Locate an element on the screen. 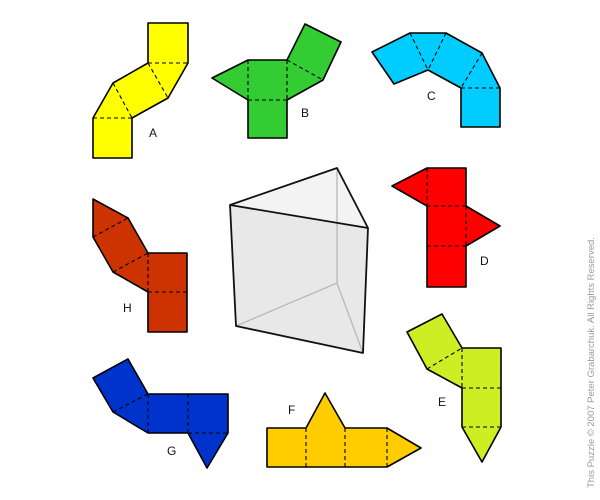 This screenshot has width=600, height=500. net-b: B is located at coordinates (276, 81).